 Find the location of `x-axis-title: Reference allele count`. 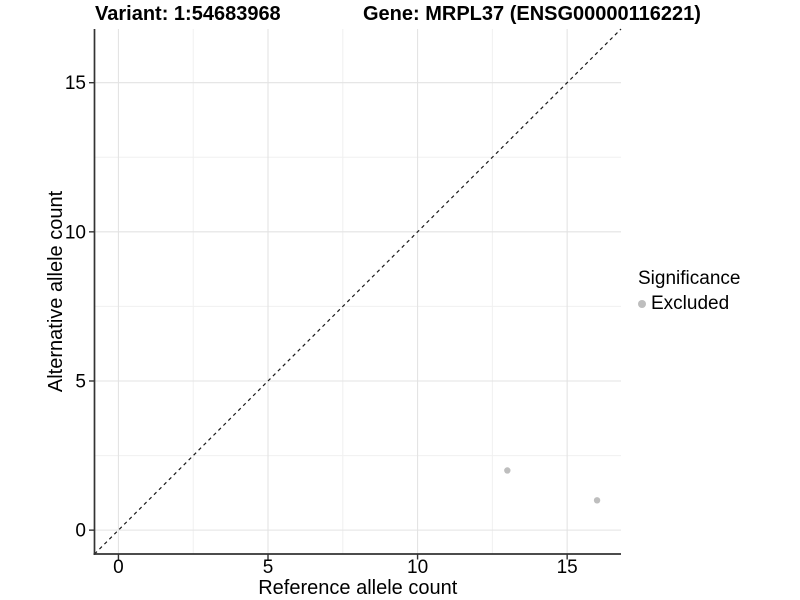

x-axis-title: Reference allele count is located at coordinates (357, 588).